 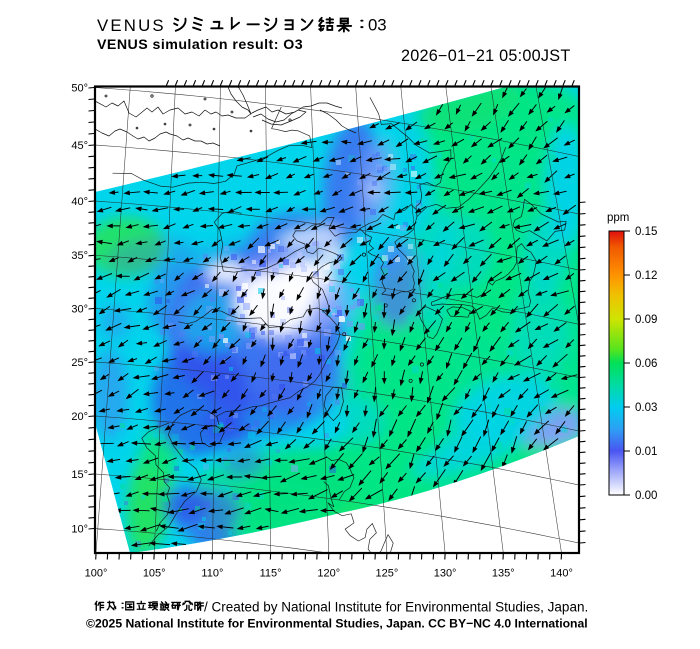 What do you see at coordinates (131, 25) in the screenshot?
I see `svg-text: VENUS` at bounding box center [131, 25].